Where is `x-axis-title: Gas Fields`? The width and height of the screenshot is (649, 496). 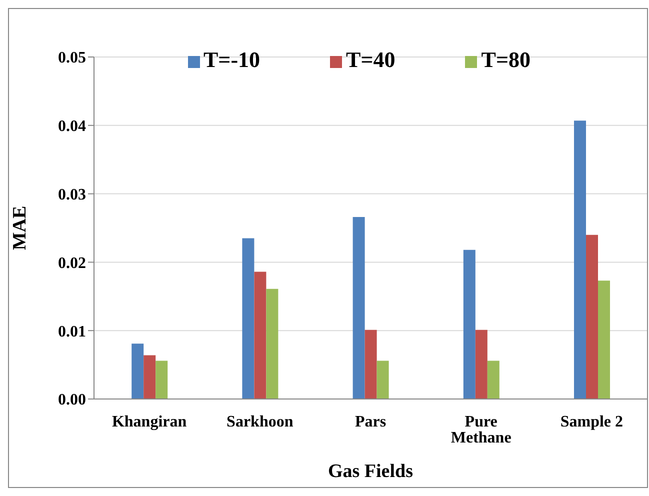
x-axis-title: Gas Fields is located at coordinates (370, 471).